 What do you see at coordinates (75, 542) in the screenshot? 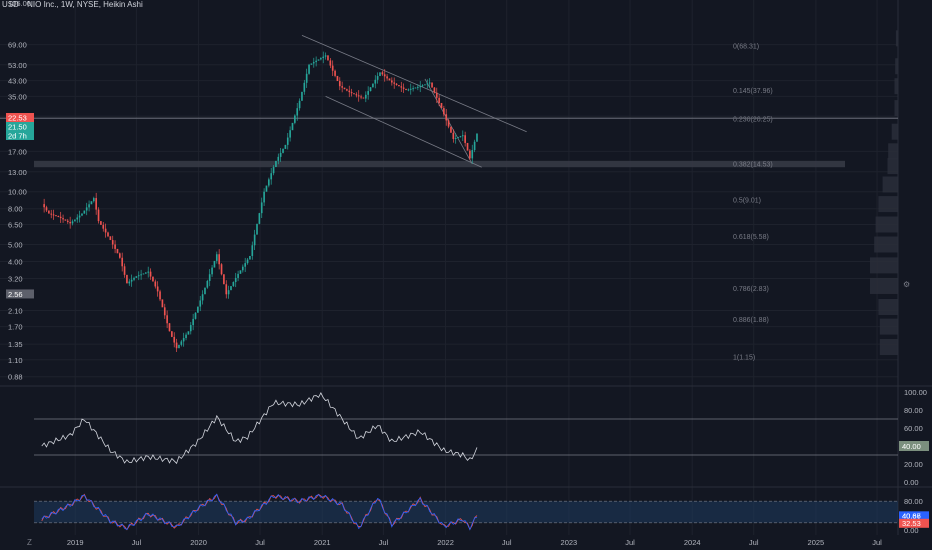
I see `time-tick-label: 2019` at bounding box center [75, 542].